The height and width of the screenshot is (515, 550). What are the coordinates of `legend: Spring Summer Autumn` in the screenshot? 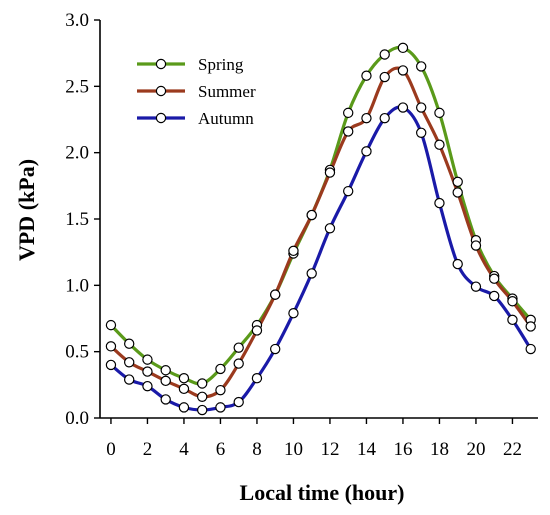 It's located at (196, 91).